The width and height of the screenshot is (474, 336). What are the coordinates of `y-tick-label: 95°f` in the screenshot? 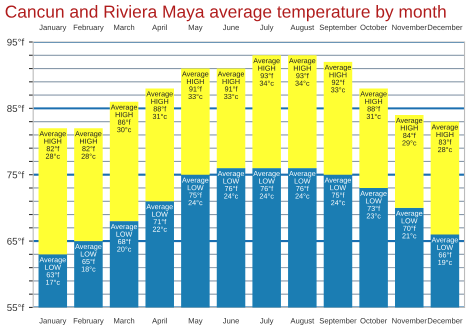 It's located at (15, 42).